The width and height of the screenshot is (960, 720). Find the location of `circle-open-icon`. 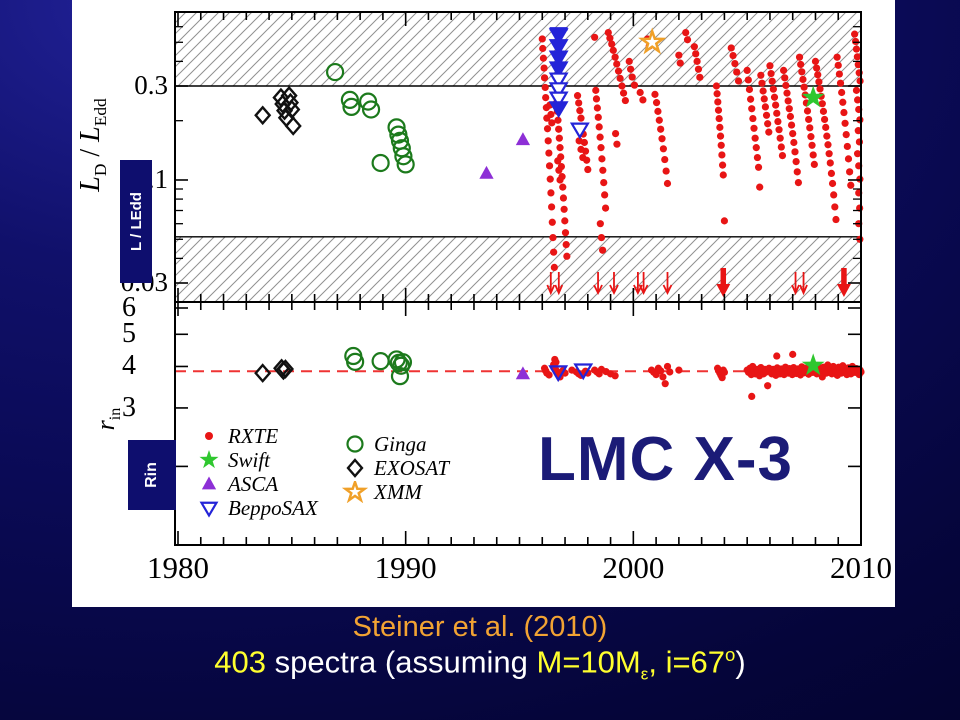

circle-open-icon is located at coordinates (355, 444).